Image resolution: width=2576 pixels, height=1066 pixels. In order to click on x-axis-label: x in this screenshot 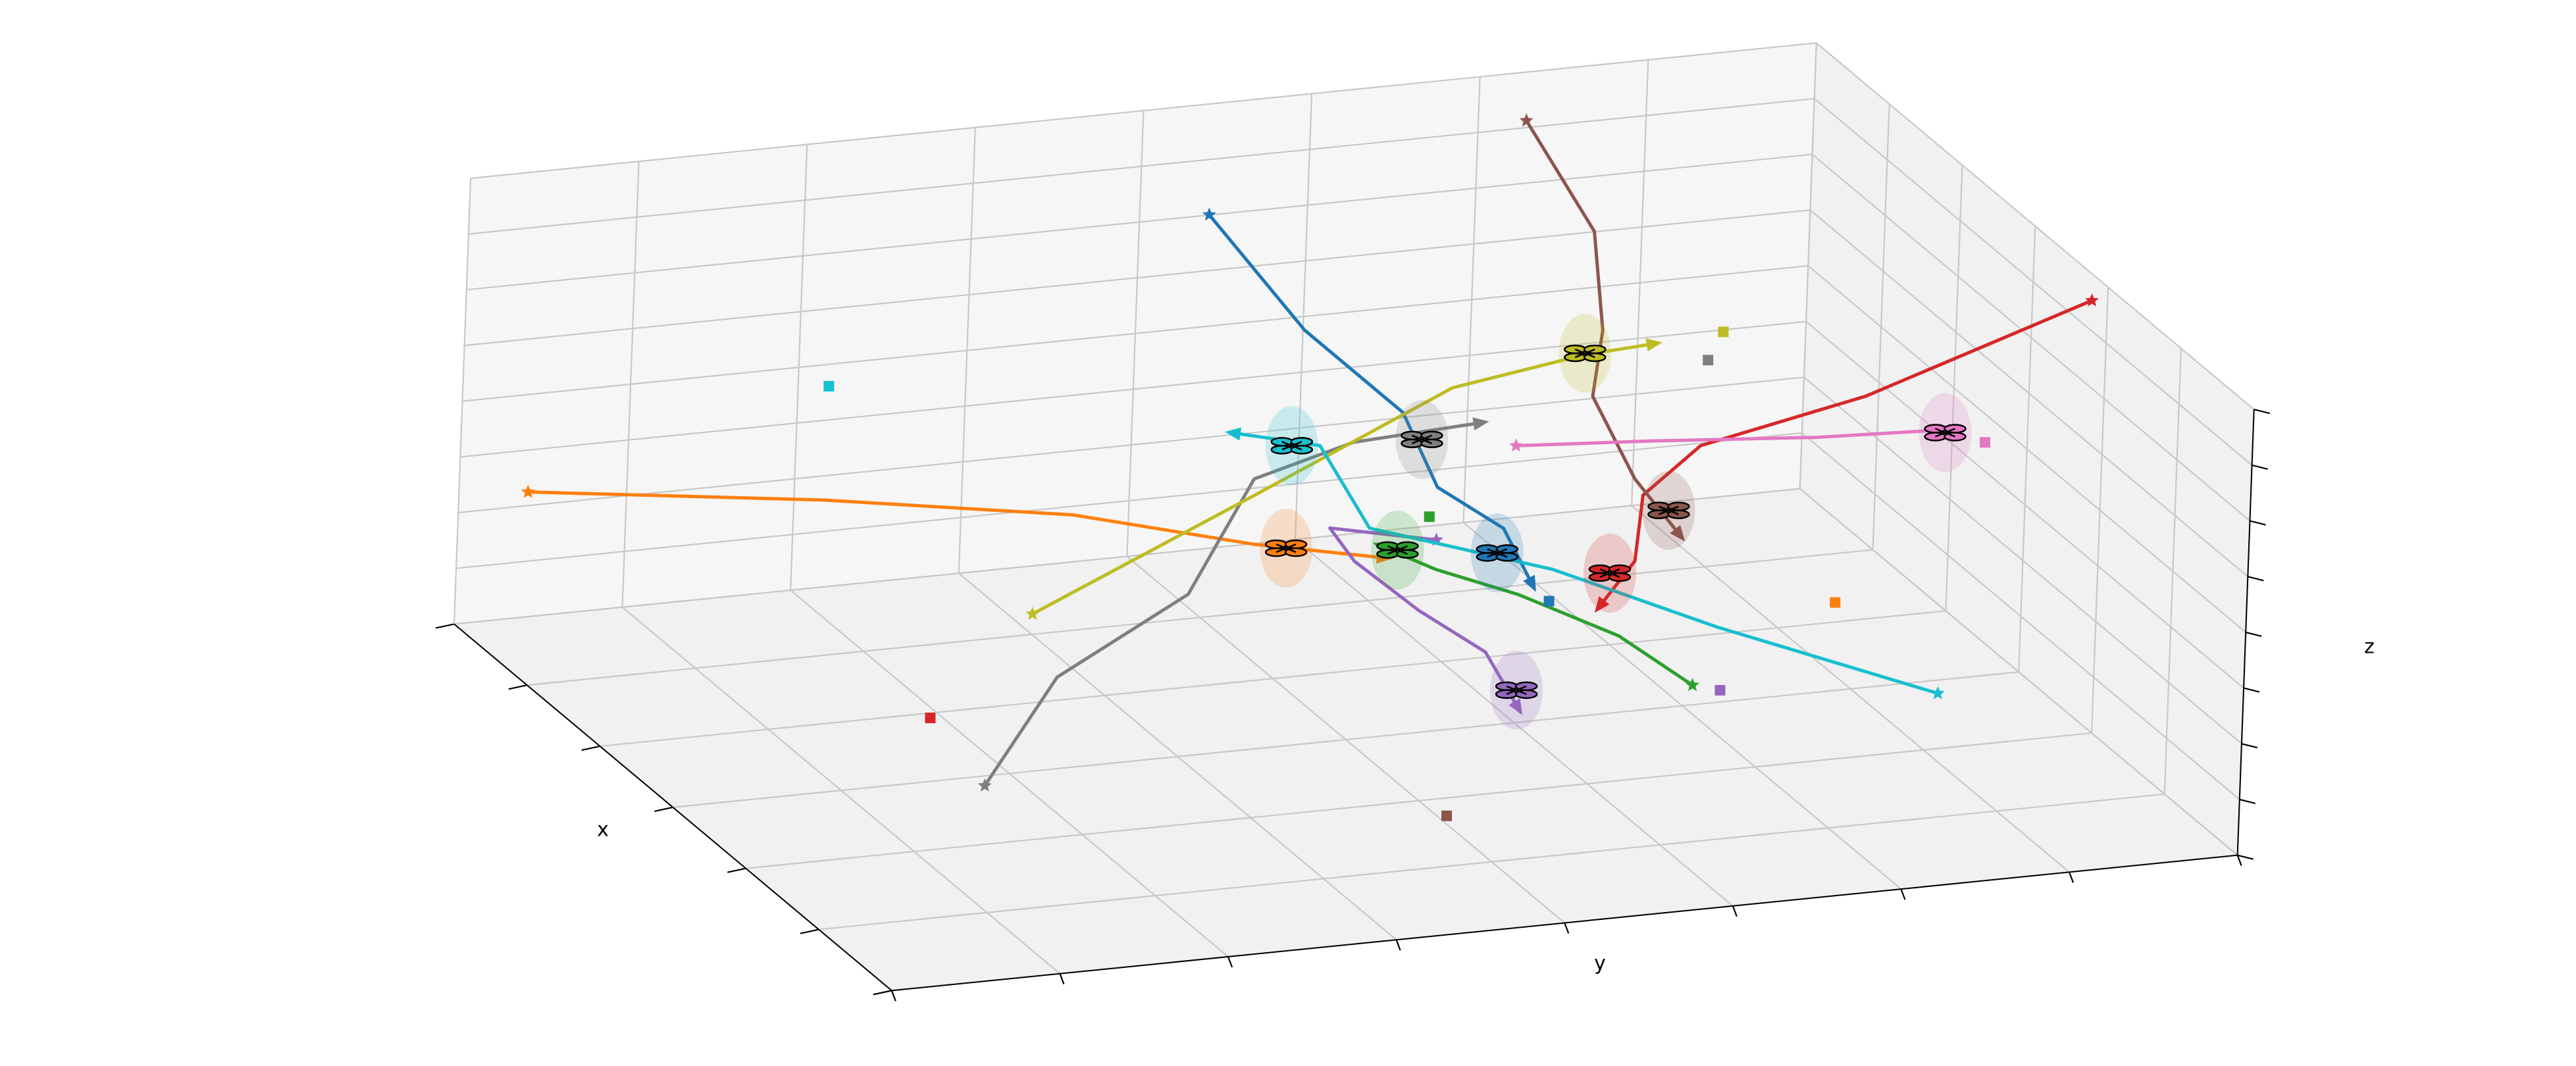, I will do `click(603, 830)`.